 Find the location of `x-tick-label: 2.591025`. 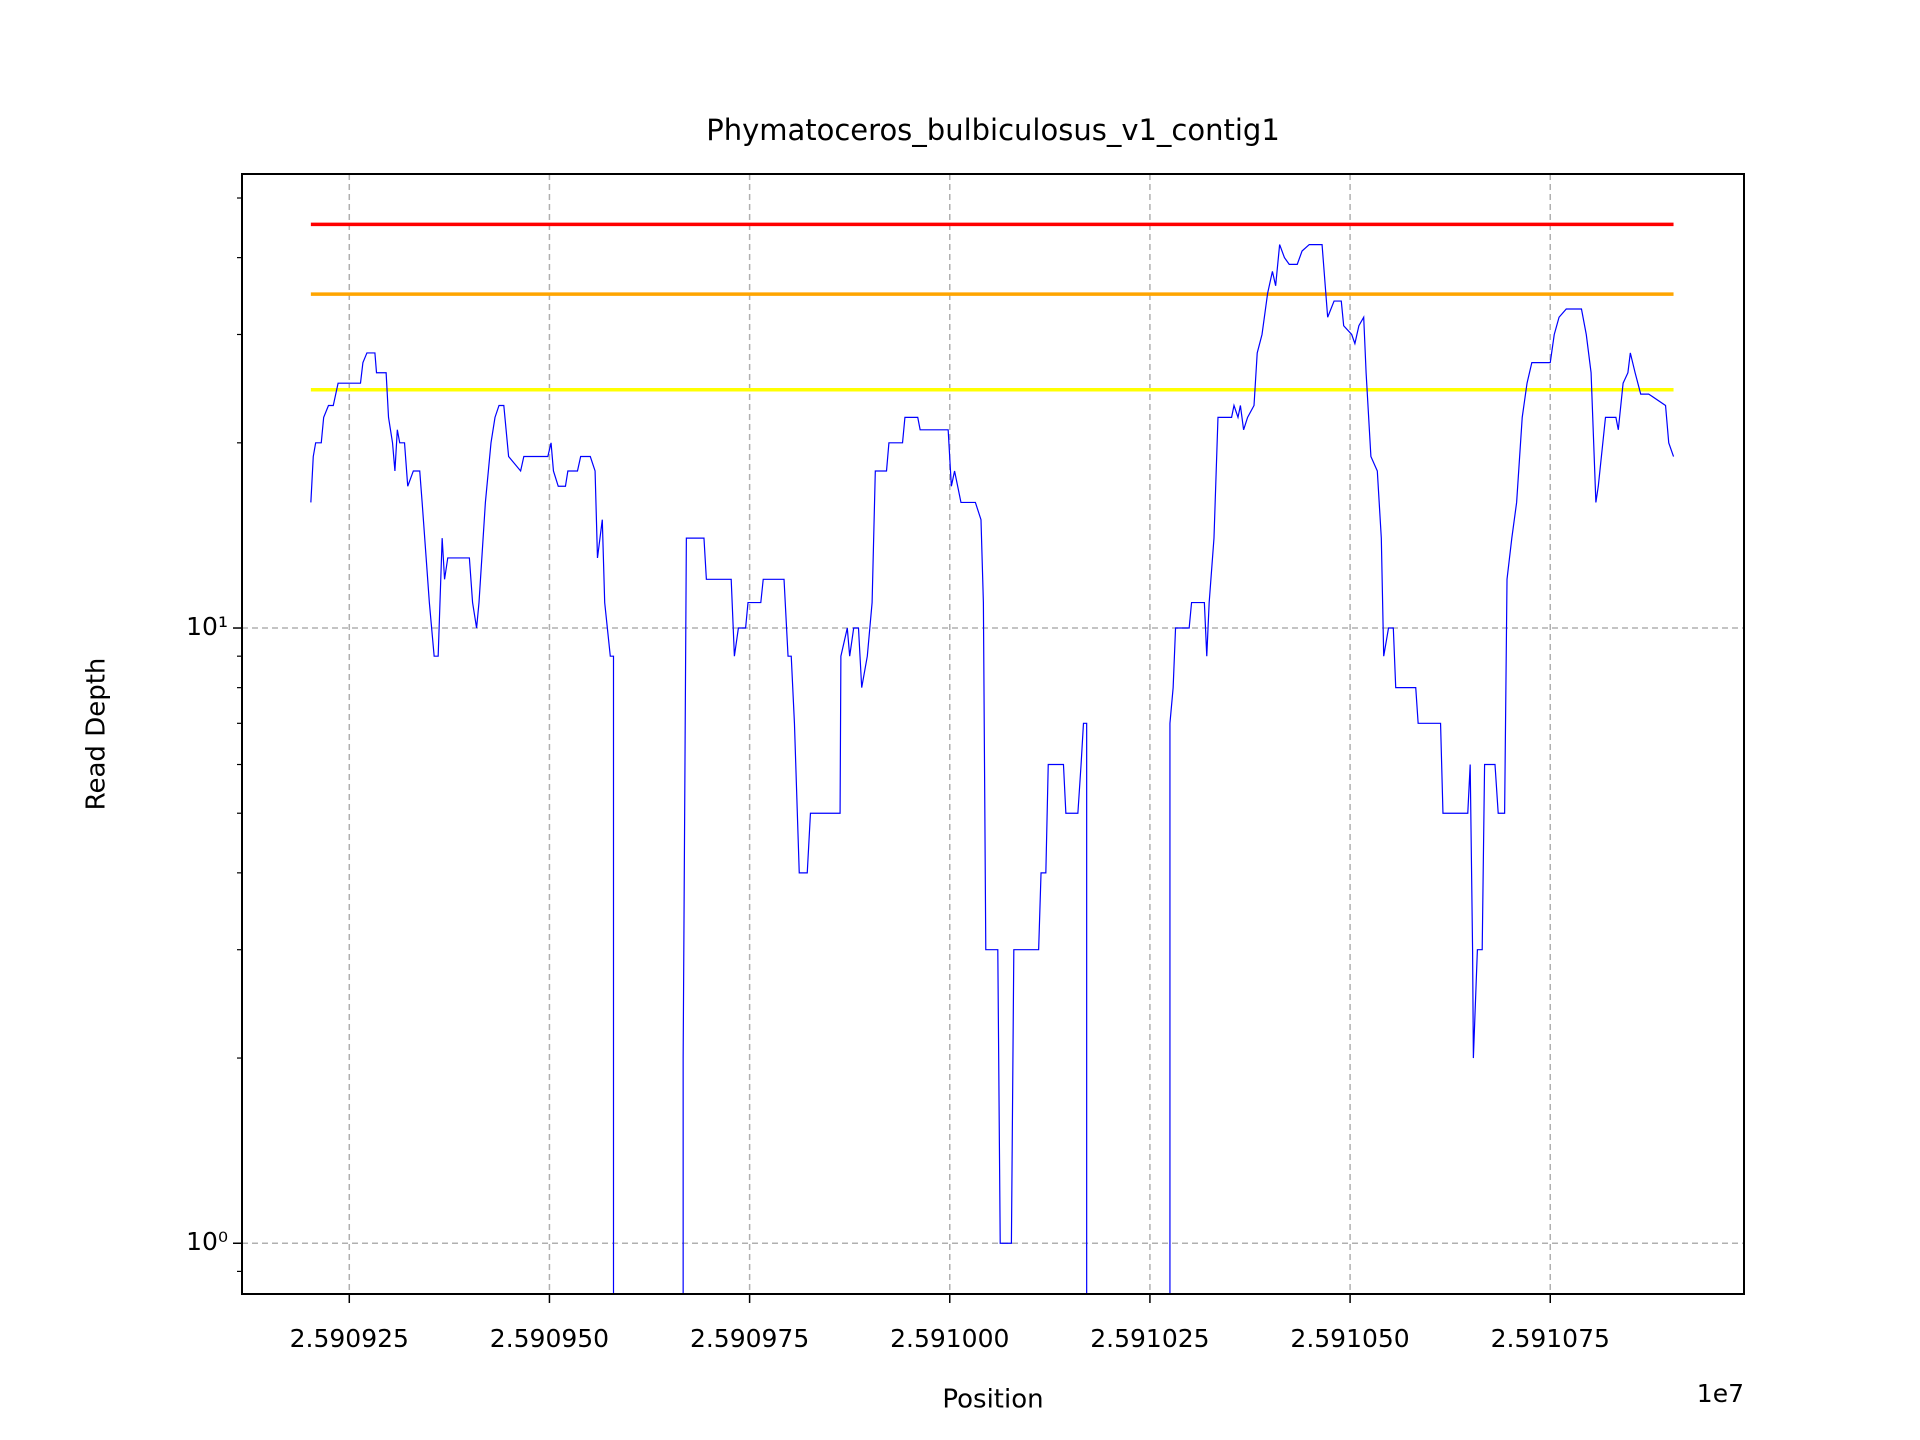

x-tick-label: 2.591025 is located at coordinates (1149, 1338).